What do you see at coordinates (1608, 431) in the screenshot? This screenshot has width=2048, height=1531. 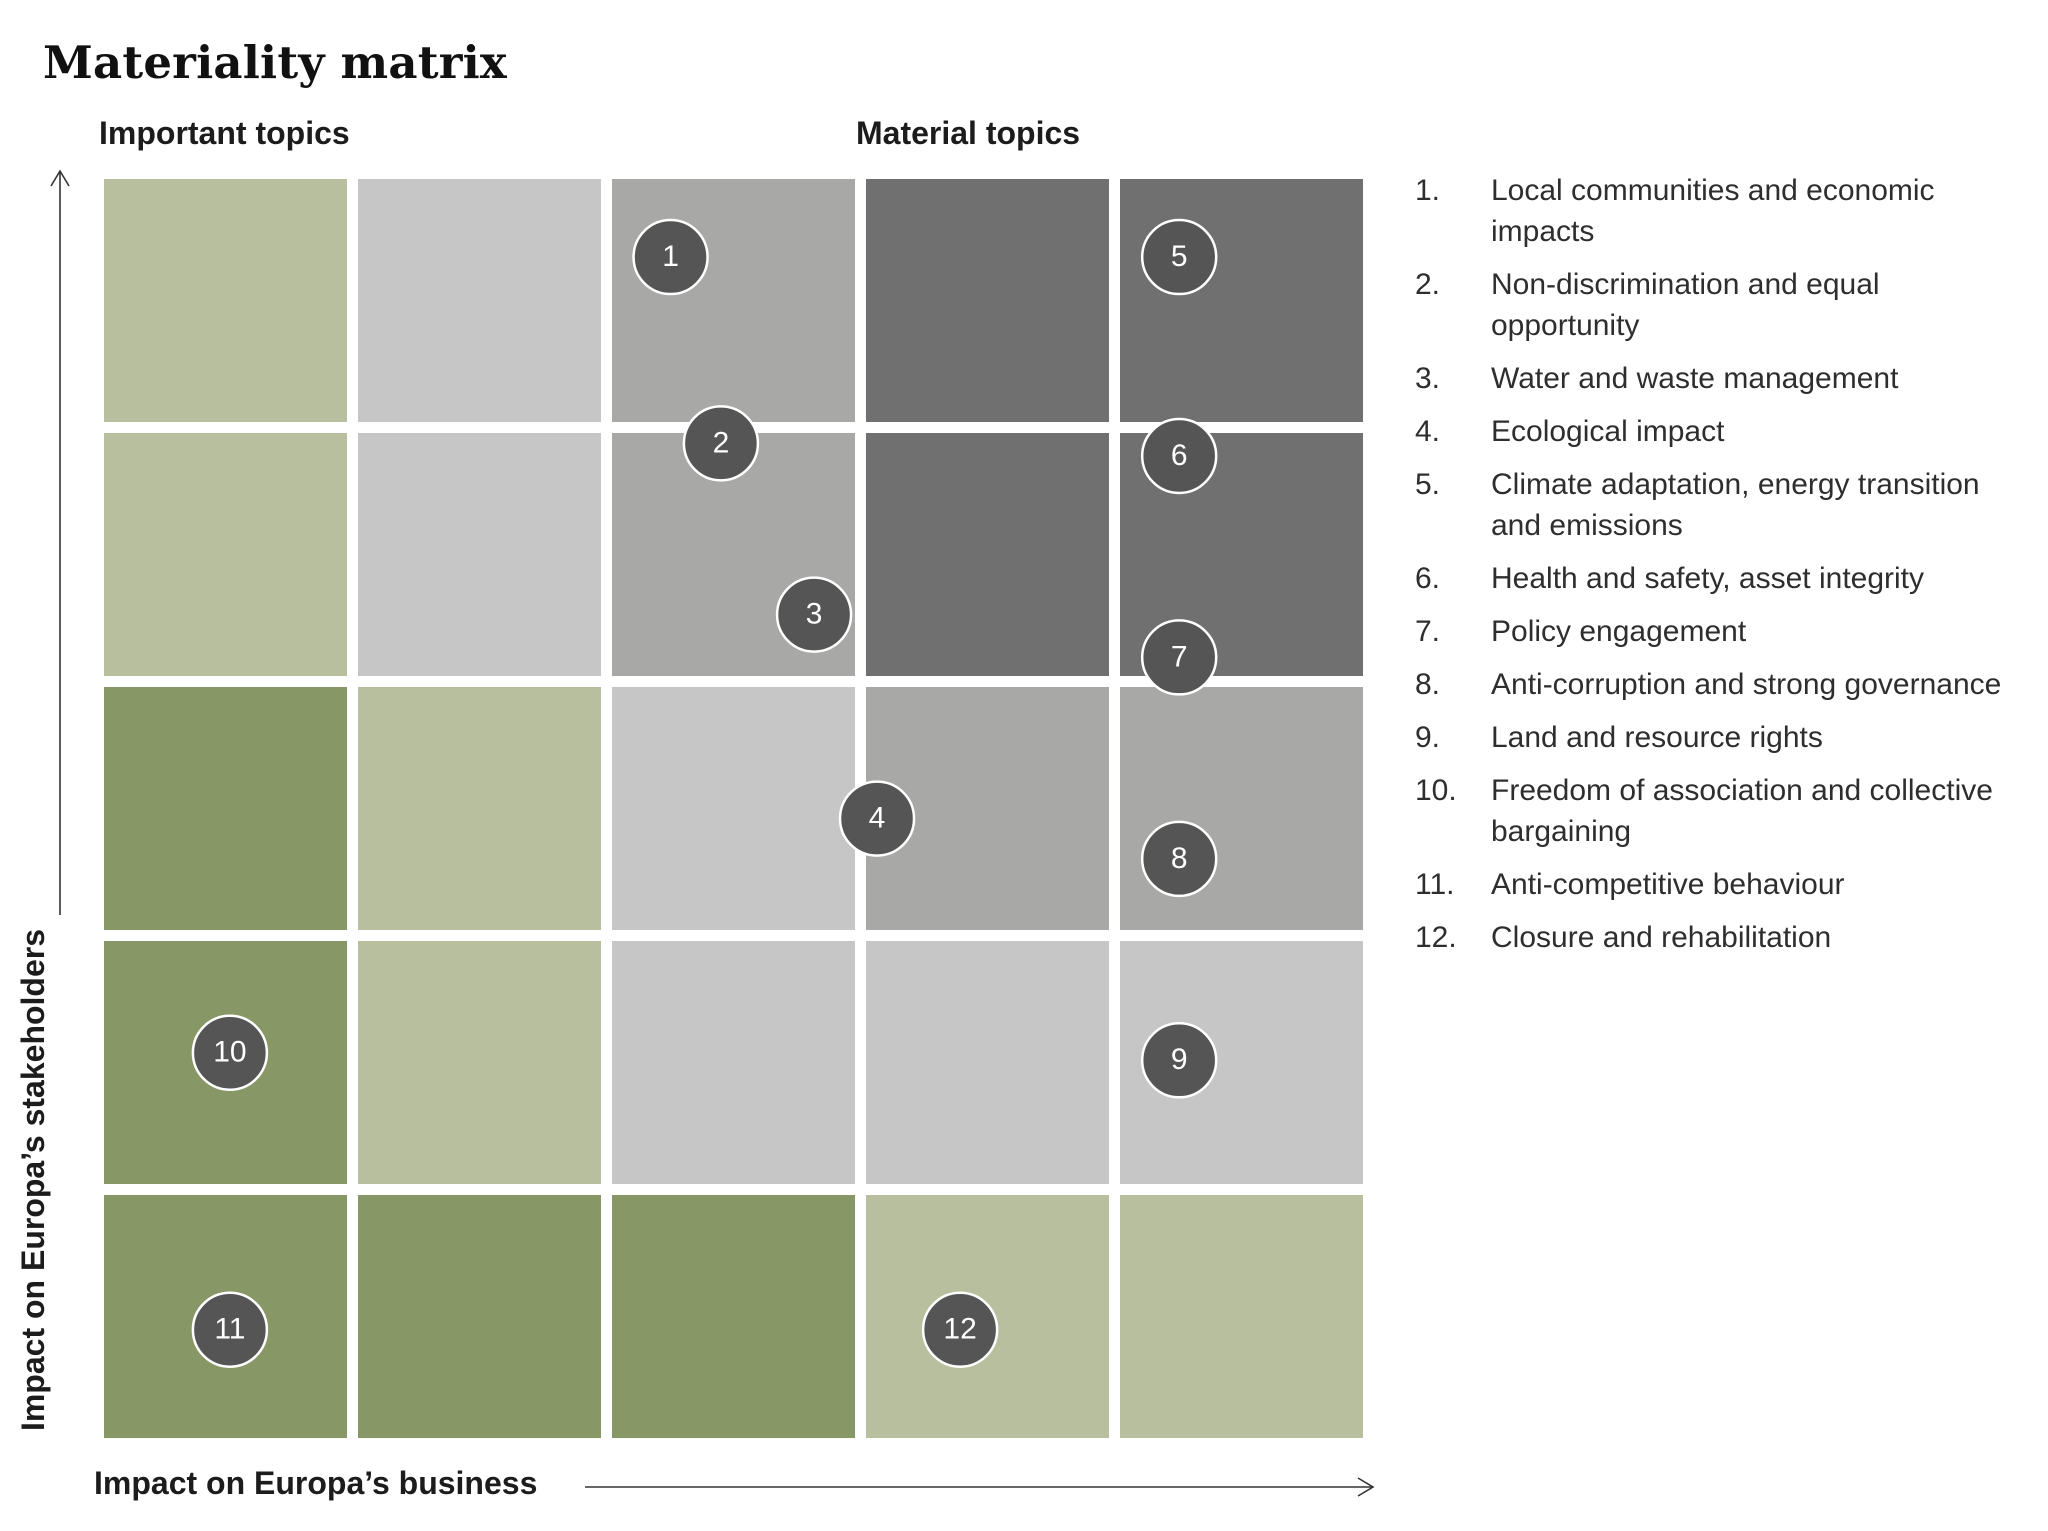 I see `legend-label: Ecological impact` at bounding box center [1608, 431].